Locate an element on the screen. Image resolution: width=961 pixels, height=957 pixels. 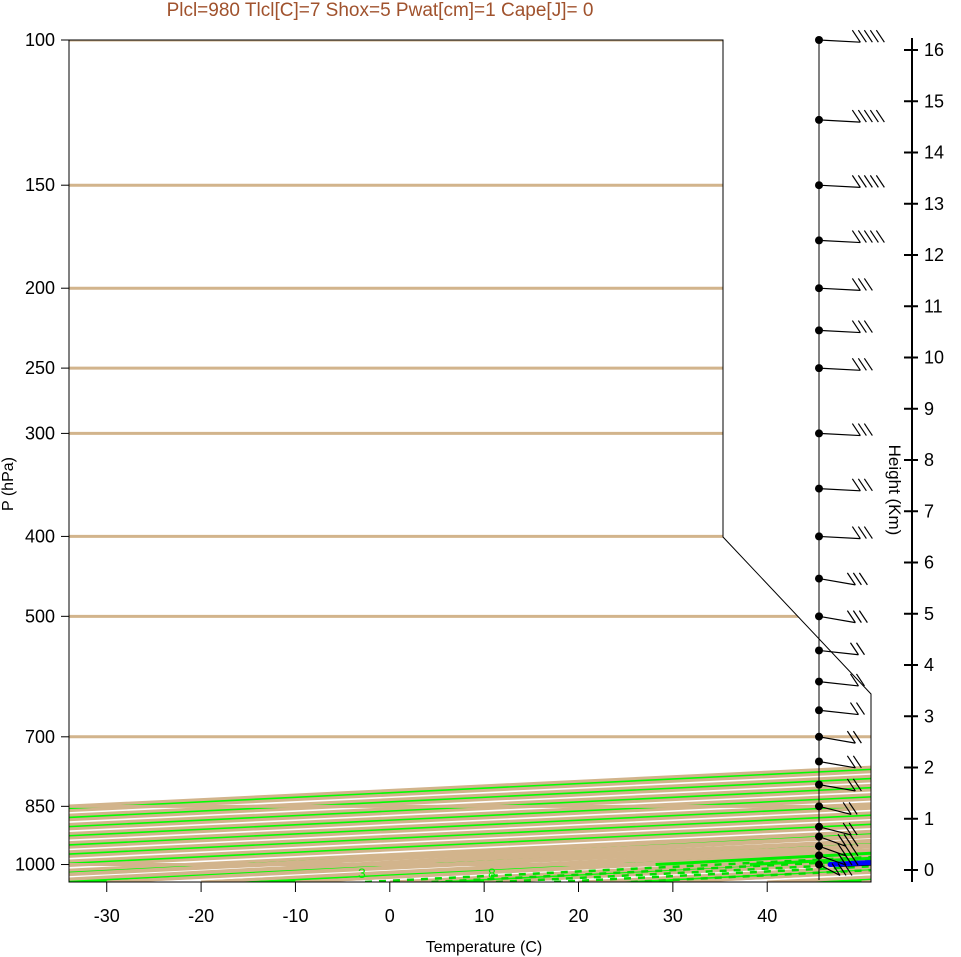
mixing-ratio-label: 8 is located at coordinates (492, 873).